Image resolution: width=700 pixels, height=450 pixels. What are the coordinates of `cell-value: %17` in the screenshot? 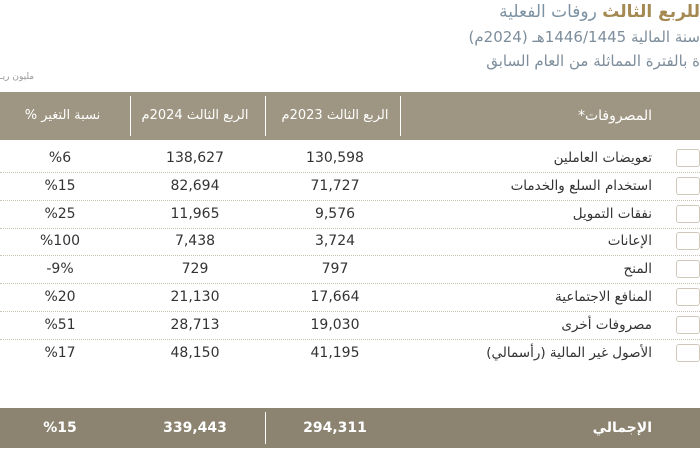 It's located at (60, 352).